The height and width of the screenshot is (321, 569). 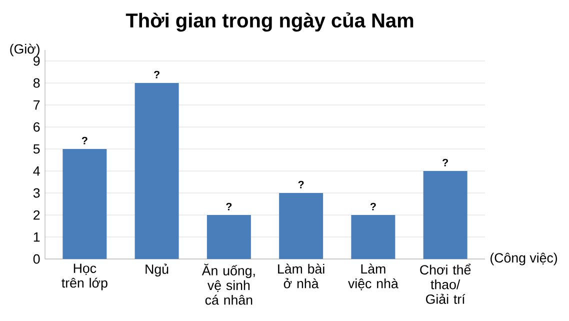 What do you see at coordinates (36, 83) in the screenshot?
I see `y-tick-label: 8` at bounding box center [36, 83].